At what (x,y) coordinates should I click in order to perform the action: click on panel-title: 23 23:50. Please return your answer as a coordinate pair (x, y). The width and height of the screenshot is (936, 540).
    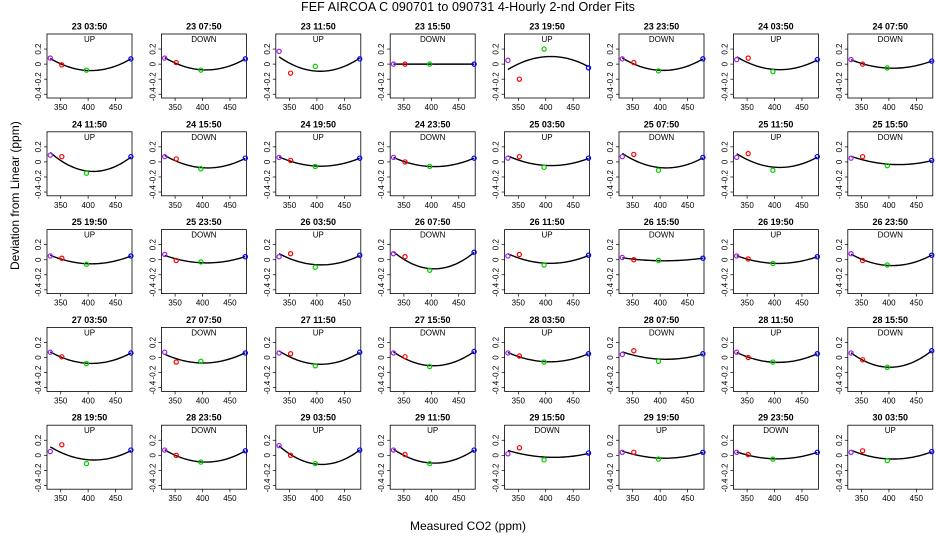
    Looking at the image, I should click on (662, 27).